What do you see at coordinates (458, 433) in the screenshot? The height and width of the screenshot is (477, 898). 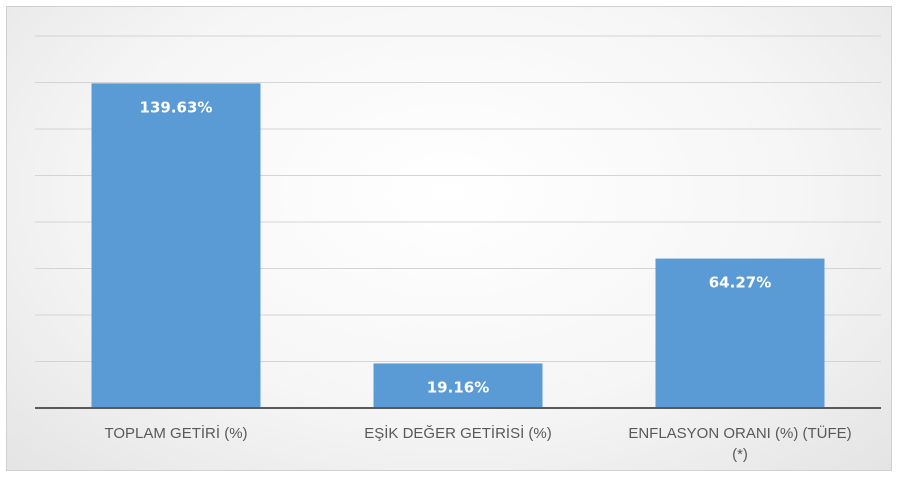 I see `category-label-2: EŞİK DEĞER GETİRİSİ (%)` at bounding box center [458, 433].